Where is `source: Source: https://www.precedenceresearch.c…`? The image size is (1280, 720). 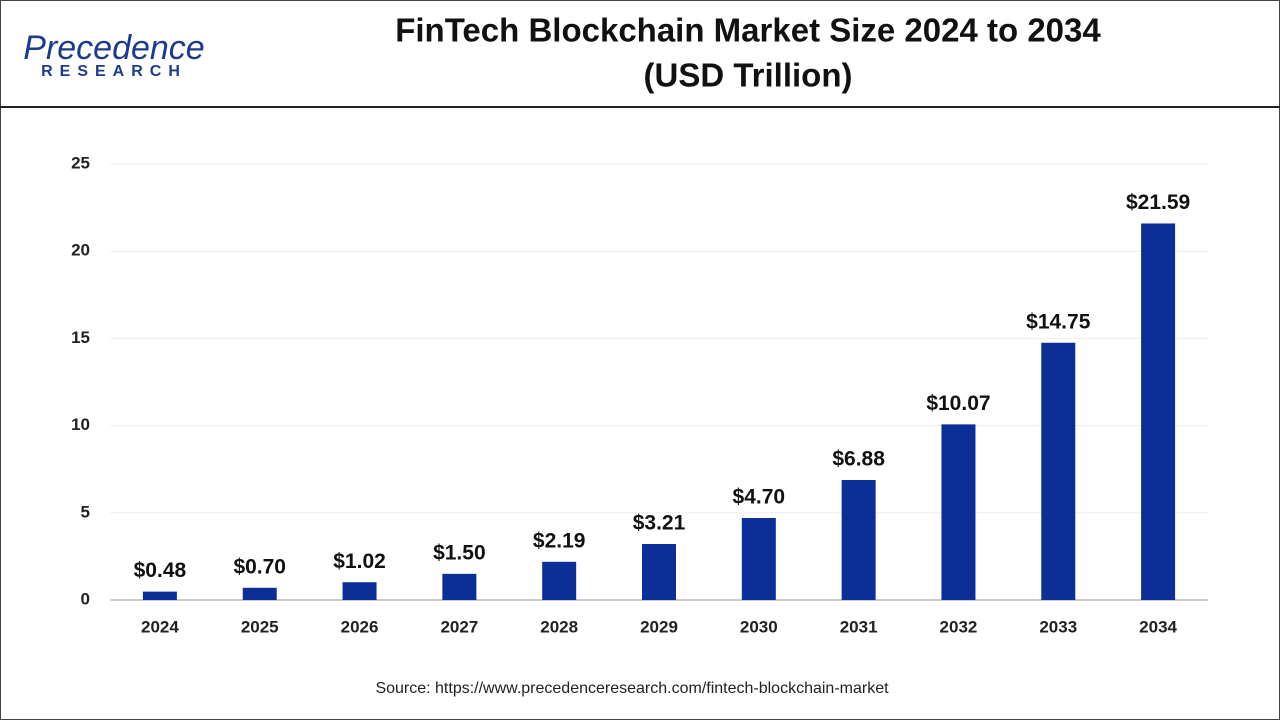
source: Source: https://www.precedenceresearch.c… is located at coordinates (632, 688).